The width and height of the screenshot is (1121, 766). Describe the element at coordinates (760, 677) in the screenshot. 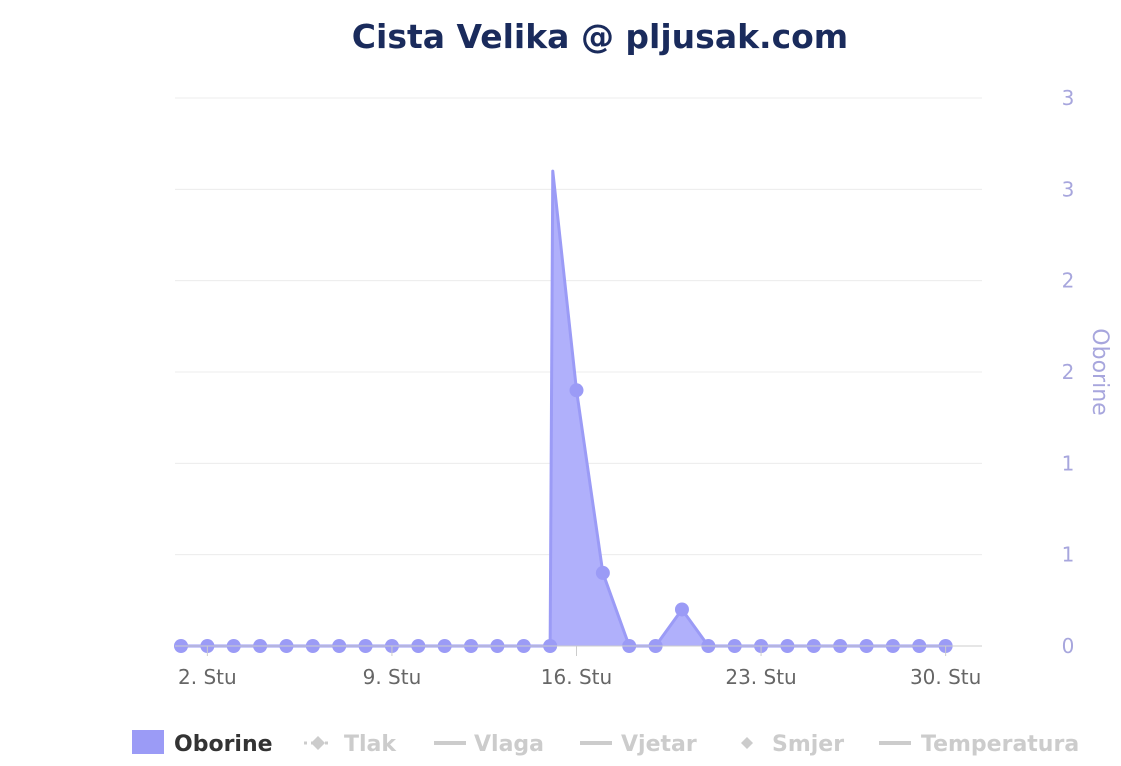

I see `x-tick-label: 23. Stu` at that location.